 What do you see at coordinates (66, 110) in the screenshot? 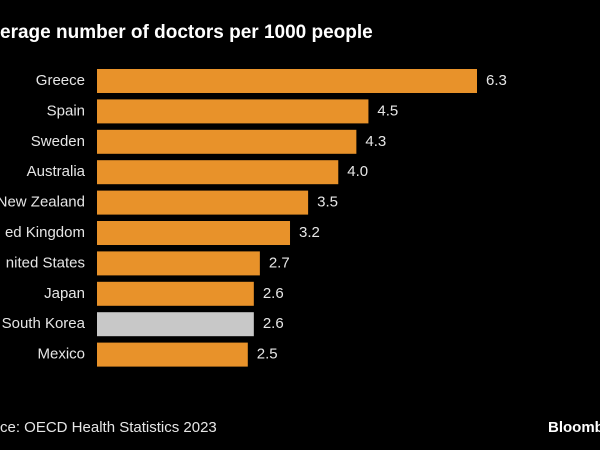
I see `category-label: Spain` at bounding box center [66, 110].